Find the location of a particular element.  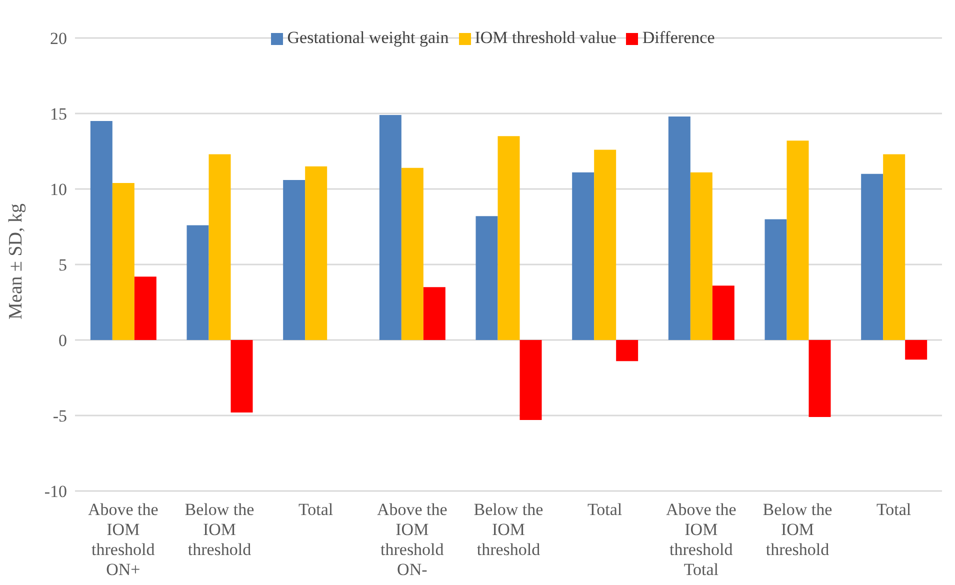

y-tick-label: 0 is located at coordinates (62, 340).